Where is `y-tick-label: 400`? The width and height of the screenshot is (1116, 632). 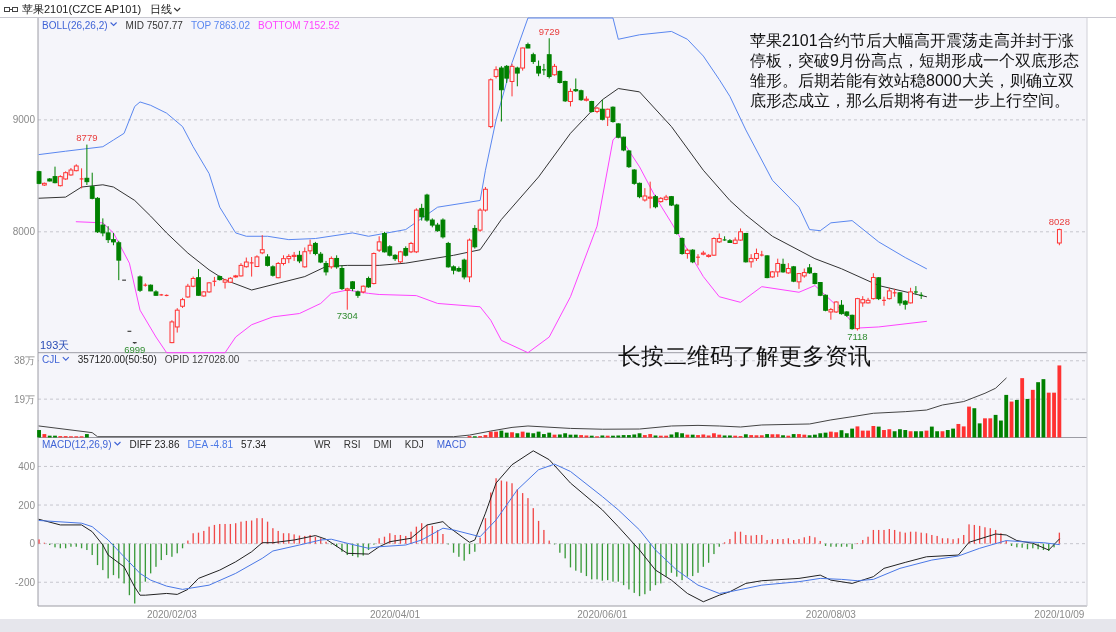 y-tick-label: 400 is located at coordinates (27, 466).